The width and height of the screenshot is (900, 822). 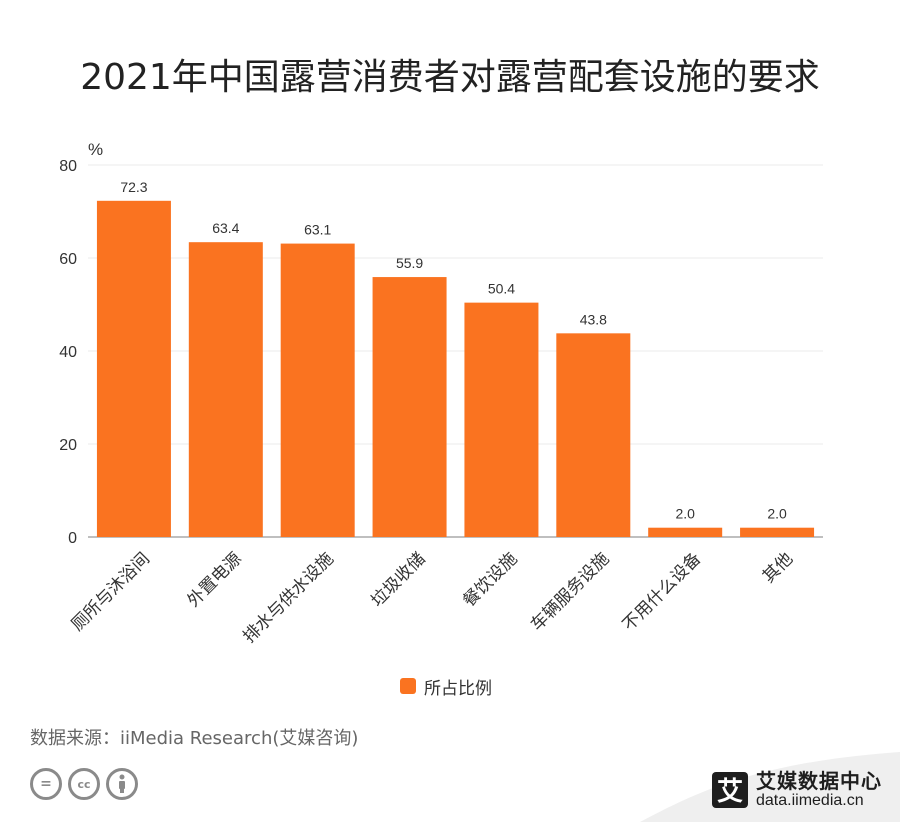 I want to click on data-label: 63.1, so click(x=317, y=230).